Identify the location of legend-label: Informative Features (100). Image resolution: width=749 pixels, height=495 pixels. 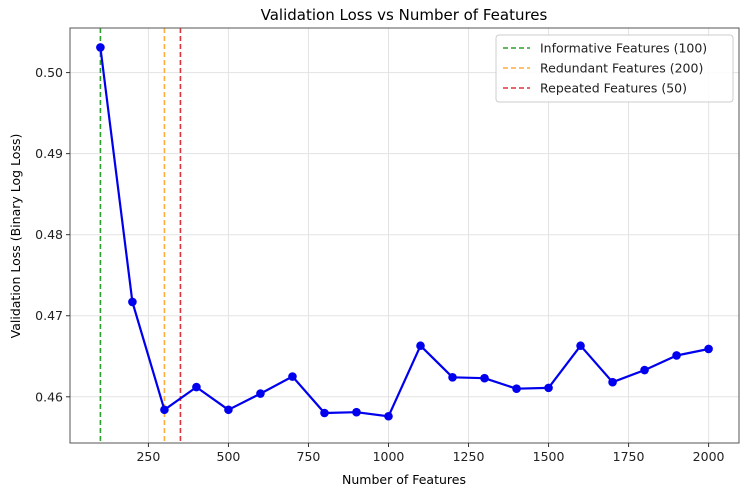
(623, 48).